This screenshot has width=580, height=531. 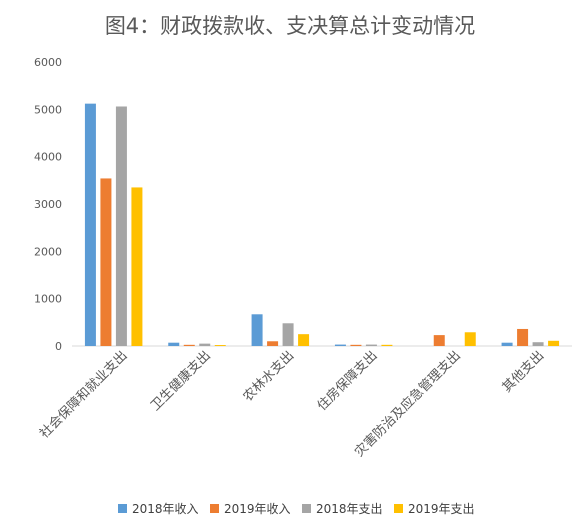 What do you see at coordinates (48, 251) in the screenshot?
I see `y-tick-label: 2000` at bounding box center [48, 251].